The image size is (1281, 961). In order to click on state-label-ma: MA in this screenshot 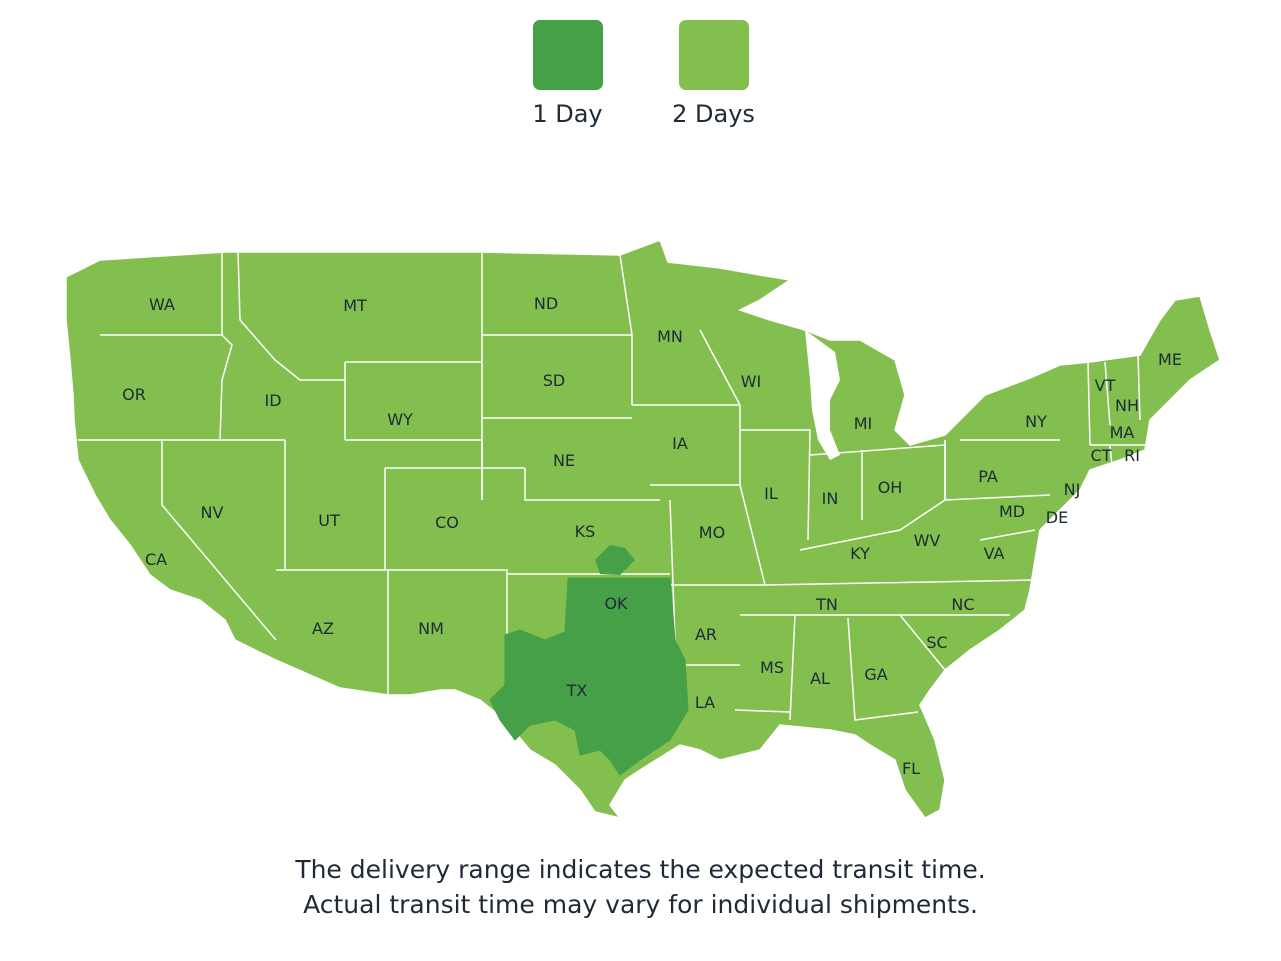, I will do `click(1122, 432)`.